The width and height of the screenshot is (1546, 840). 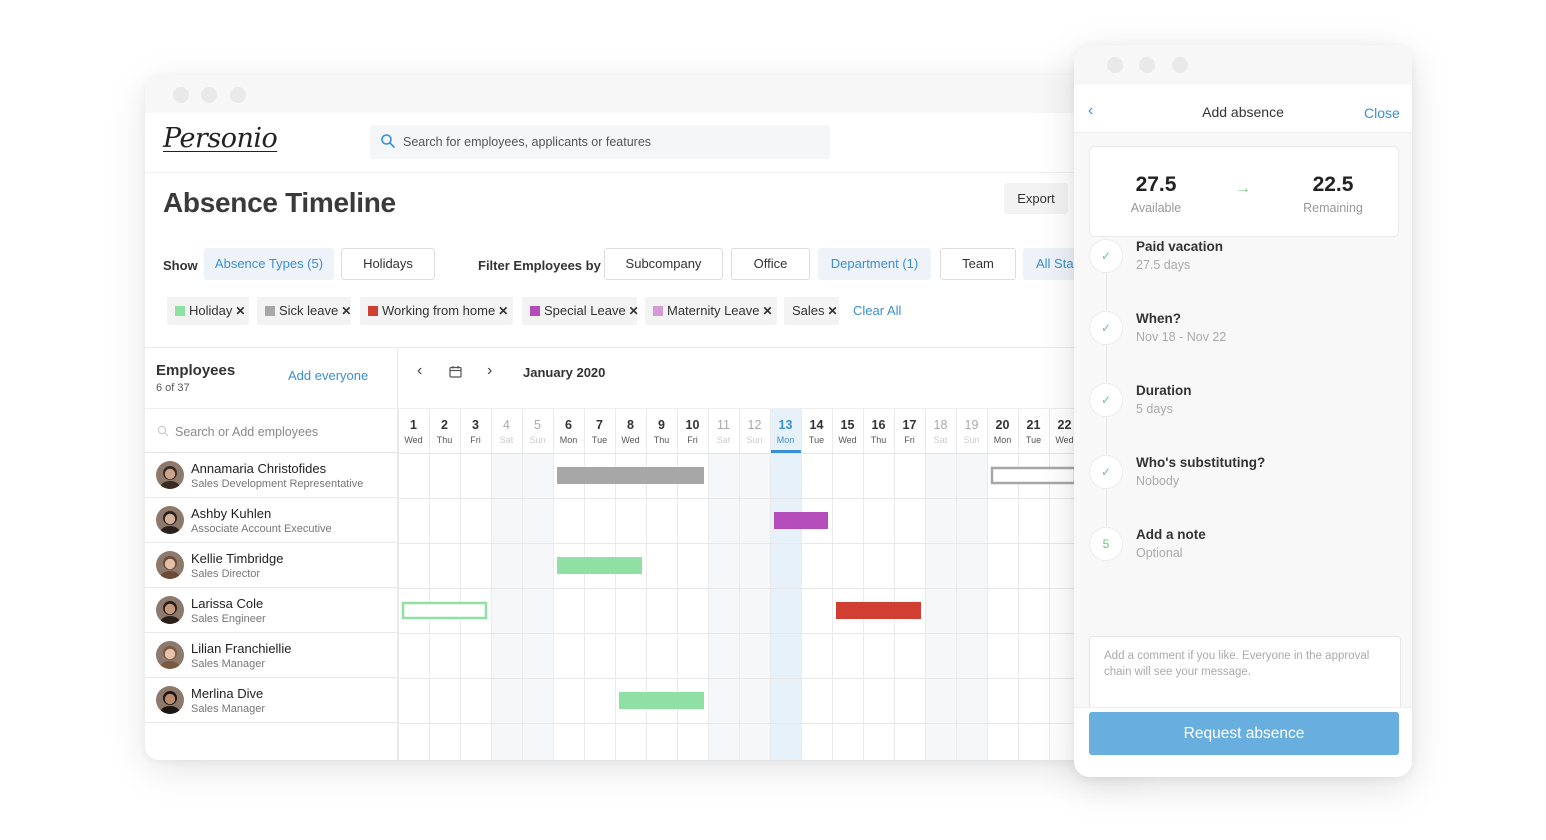 What do you see at coordinates (1171, 534) in the screenshot?
I see `step-title: Add a note` at bounding box center [1171, 534].